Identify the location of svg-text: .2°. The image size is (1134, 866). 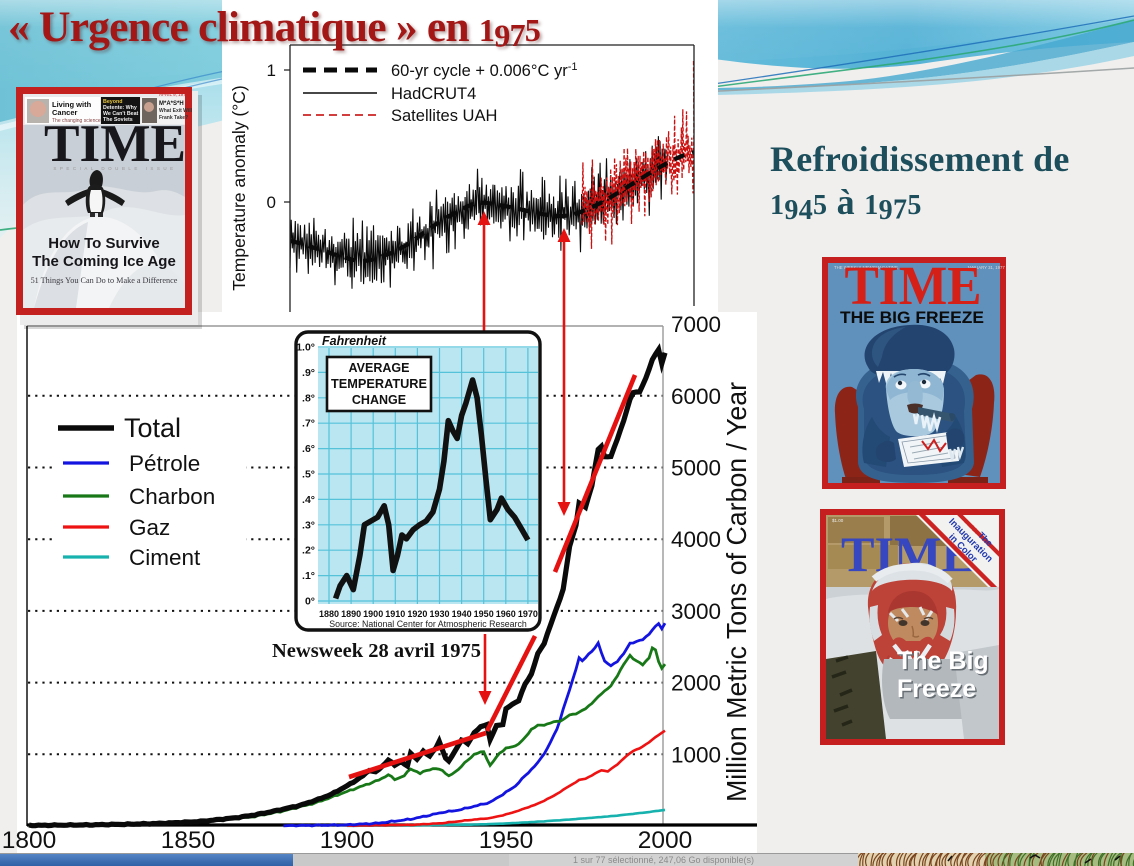
(308, 551).